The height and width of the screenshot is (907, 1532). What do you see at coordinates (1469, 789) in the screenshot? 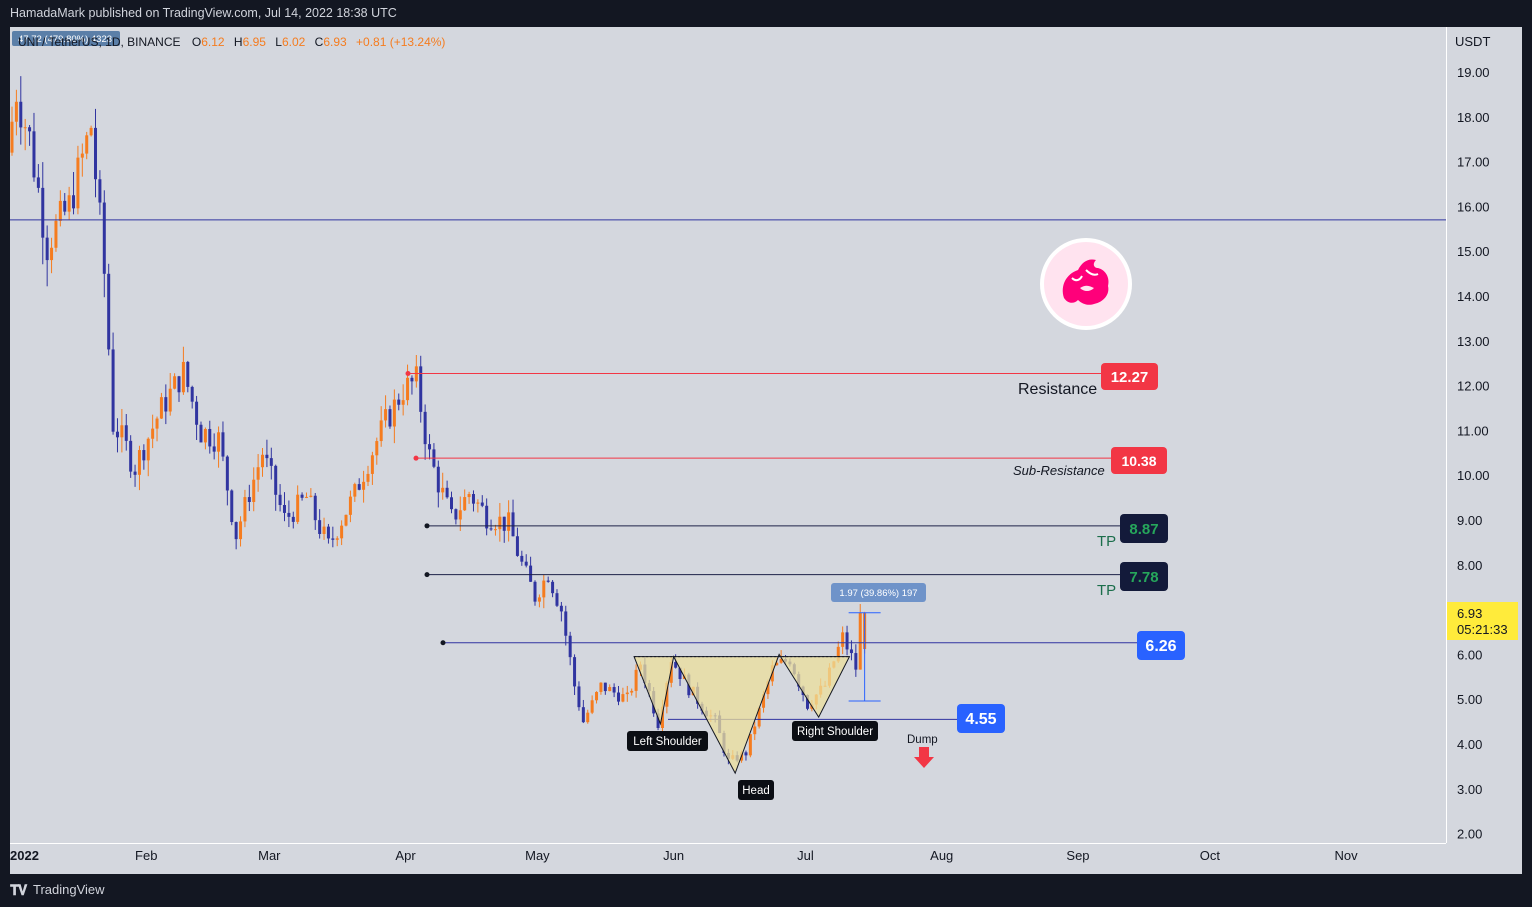
I see `price-tick: 3.00` at bounding box center [1469, 789].